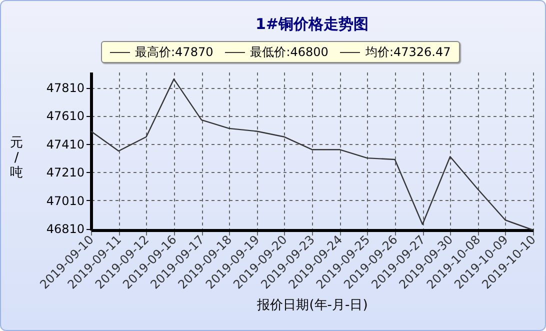  What do you see at coordinates (65, 88) in the screenshot?
I see `y-tick-label: 47810` at bounding box center [65, 88].